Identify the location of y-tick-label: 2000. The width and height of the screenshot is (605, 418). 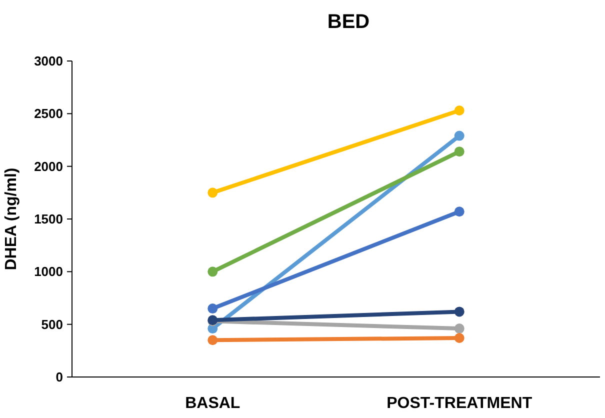
(48, 166).